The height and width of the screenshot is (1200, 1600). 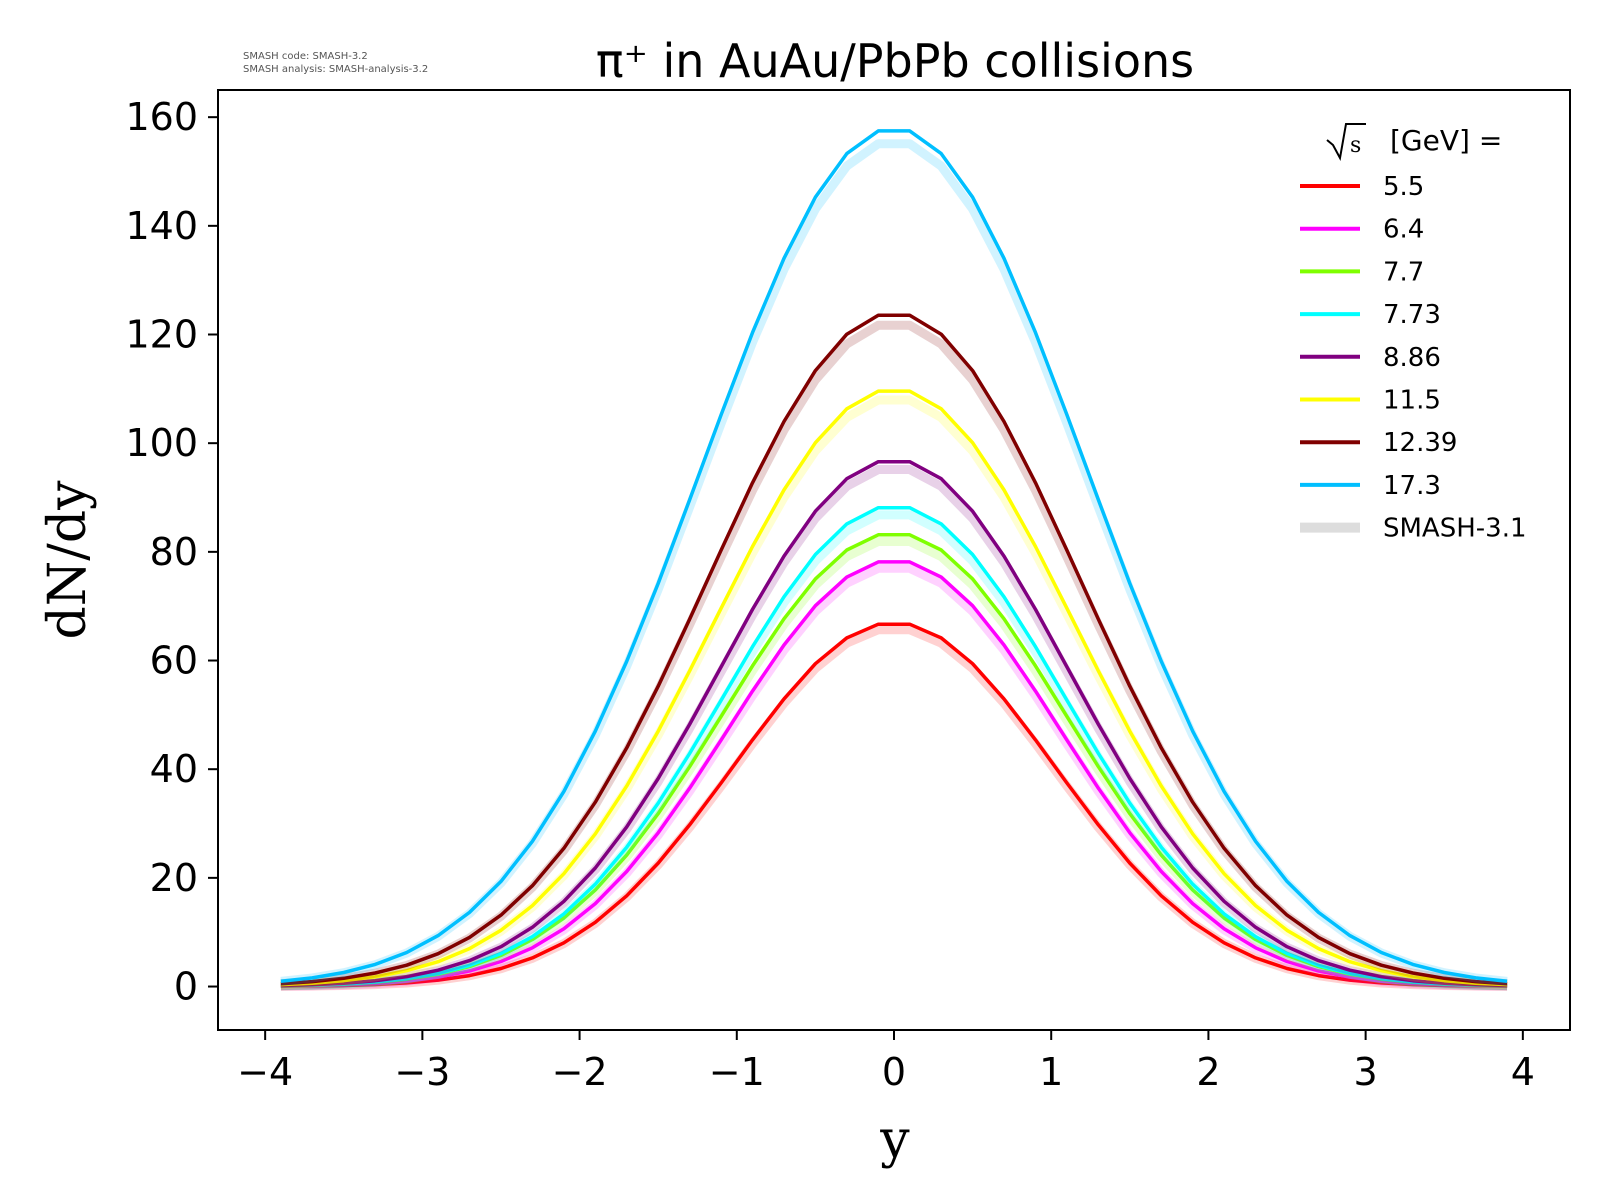 I want to click on legend-label-reference: SMASH-3.1, so click(x=1455, y=529).